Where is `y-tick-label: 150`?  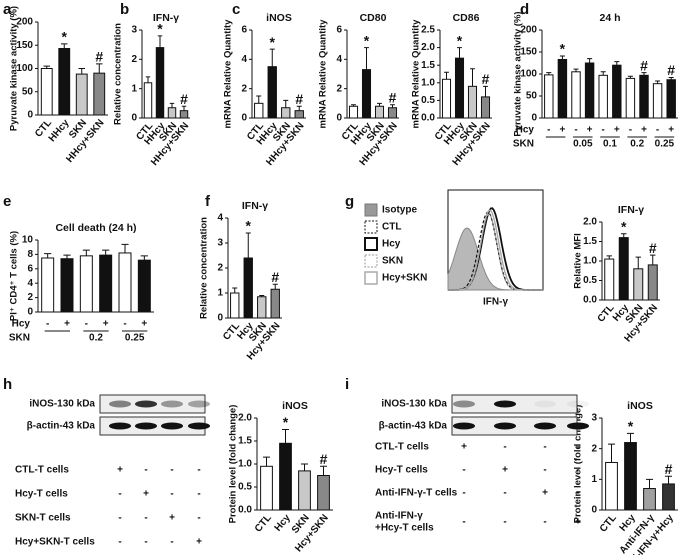 y-tick-label: 150 is located at coordinates (528, 52).